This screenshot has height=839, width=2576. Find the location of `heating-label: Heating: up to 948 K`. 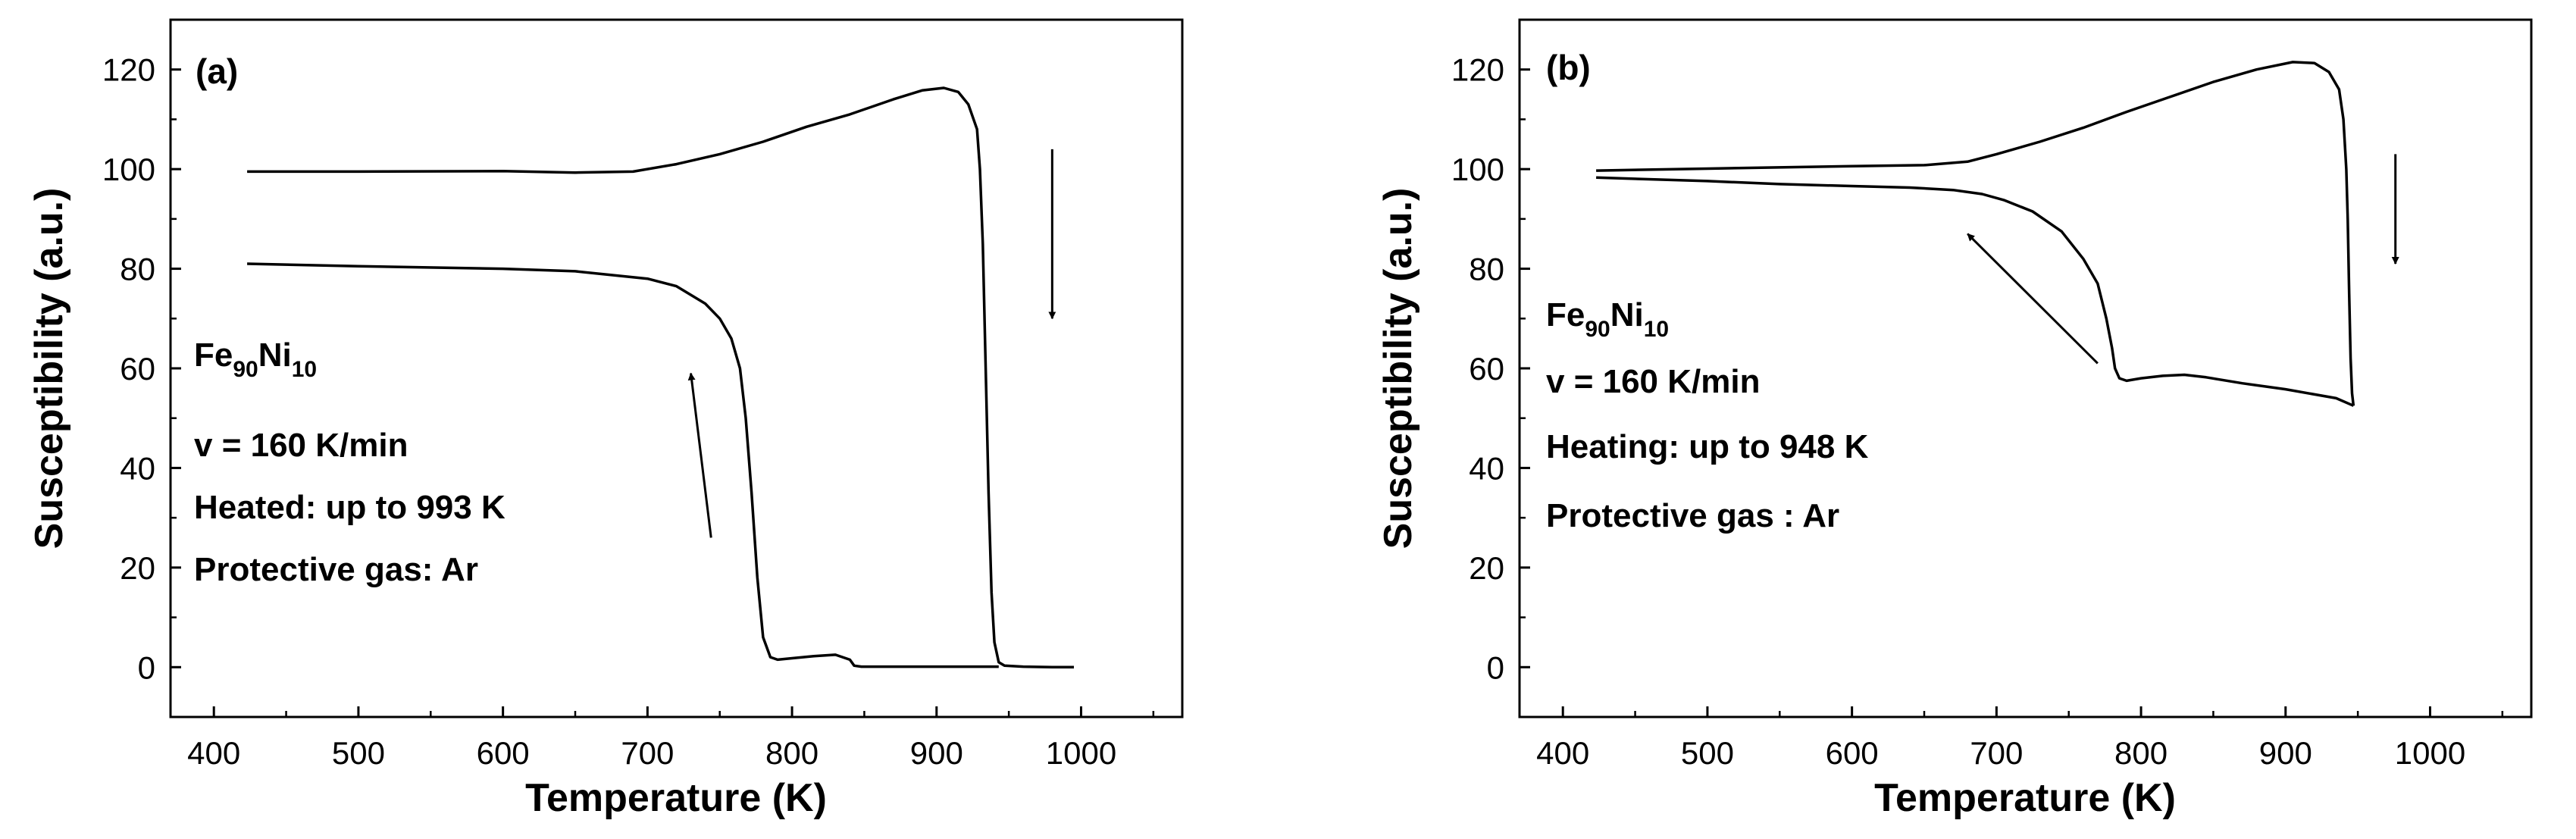

heating-label: Heating: up to 948 K is located at coordinates (1708, 446).